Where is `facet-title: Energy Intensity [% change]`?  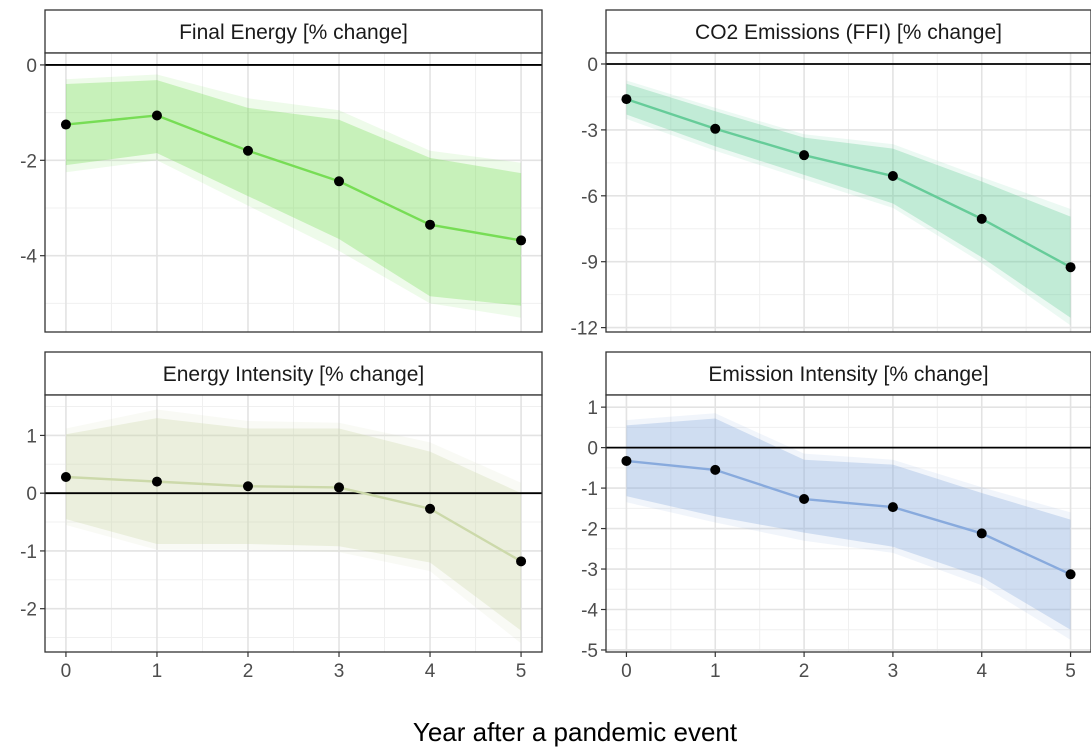
facet-title: Energy Intensity [% change] is located at coordinates (294, 374).